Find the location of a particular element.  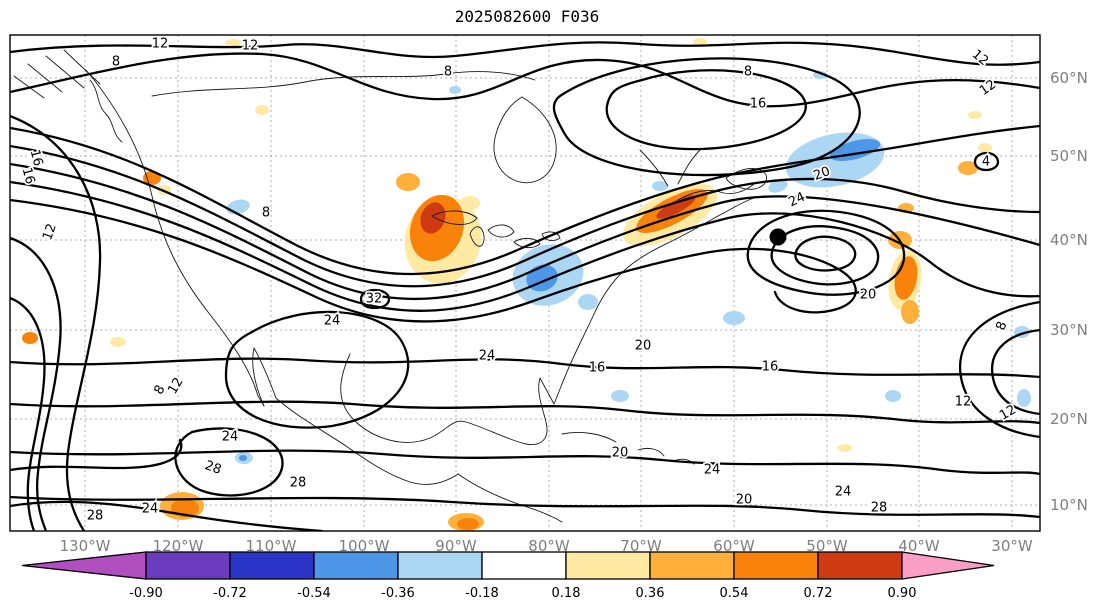

colorbar-tick-label: -0.36 is located at coordinates (398, 593).